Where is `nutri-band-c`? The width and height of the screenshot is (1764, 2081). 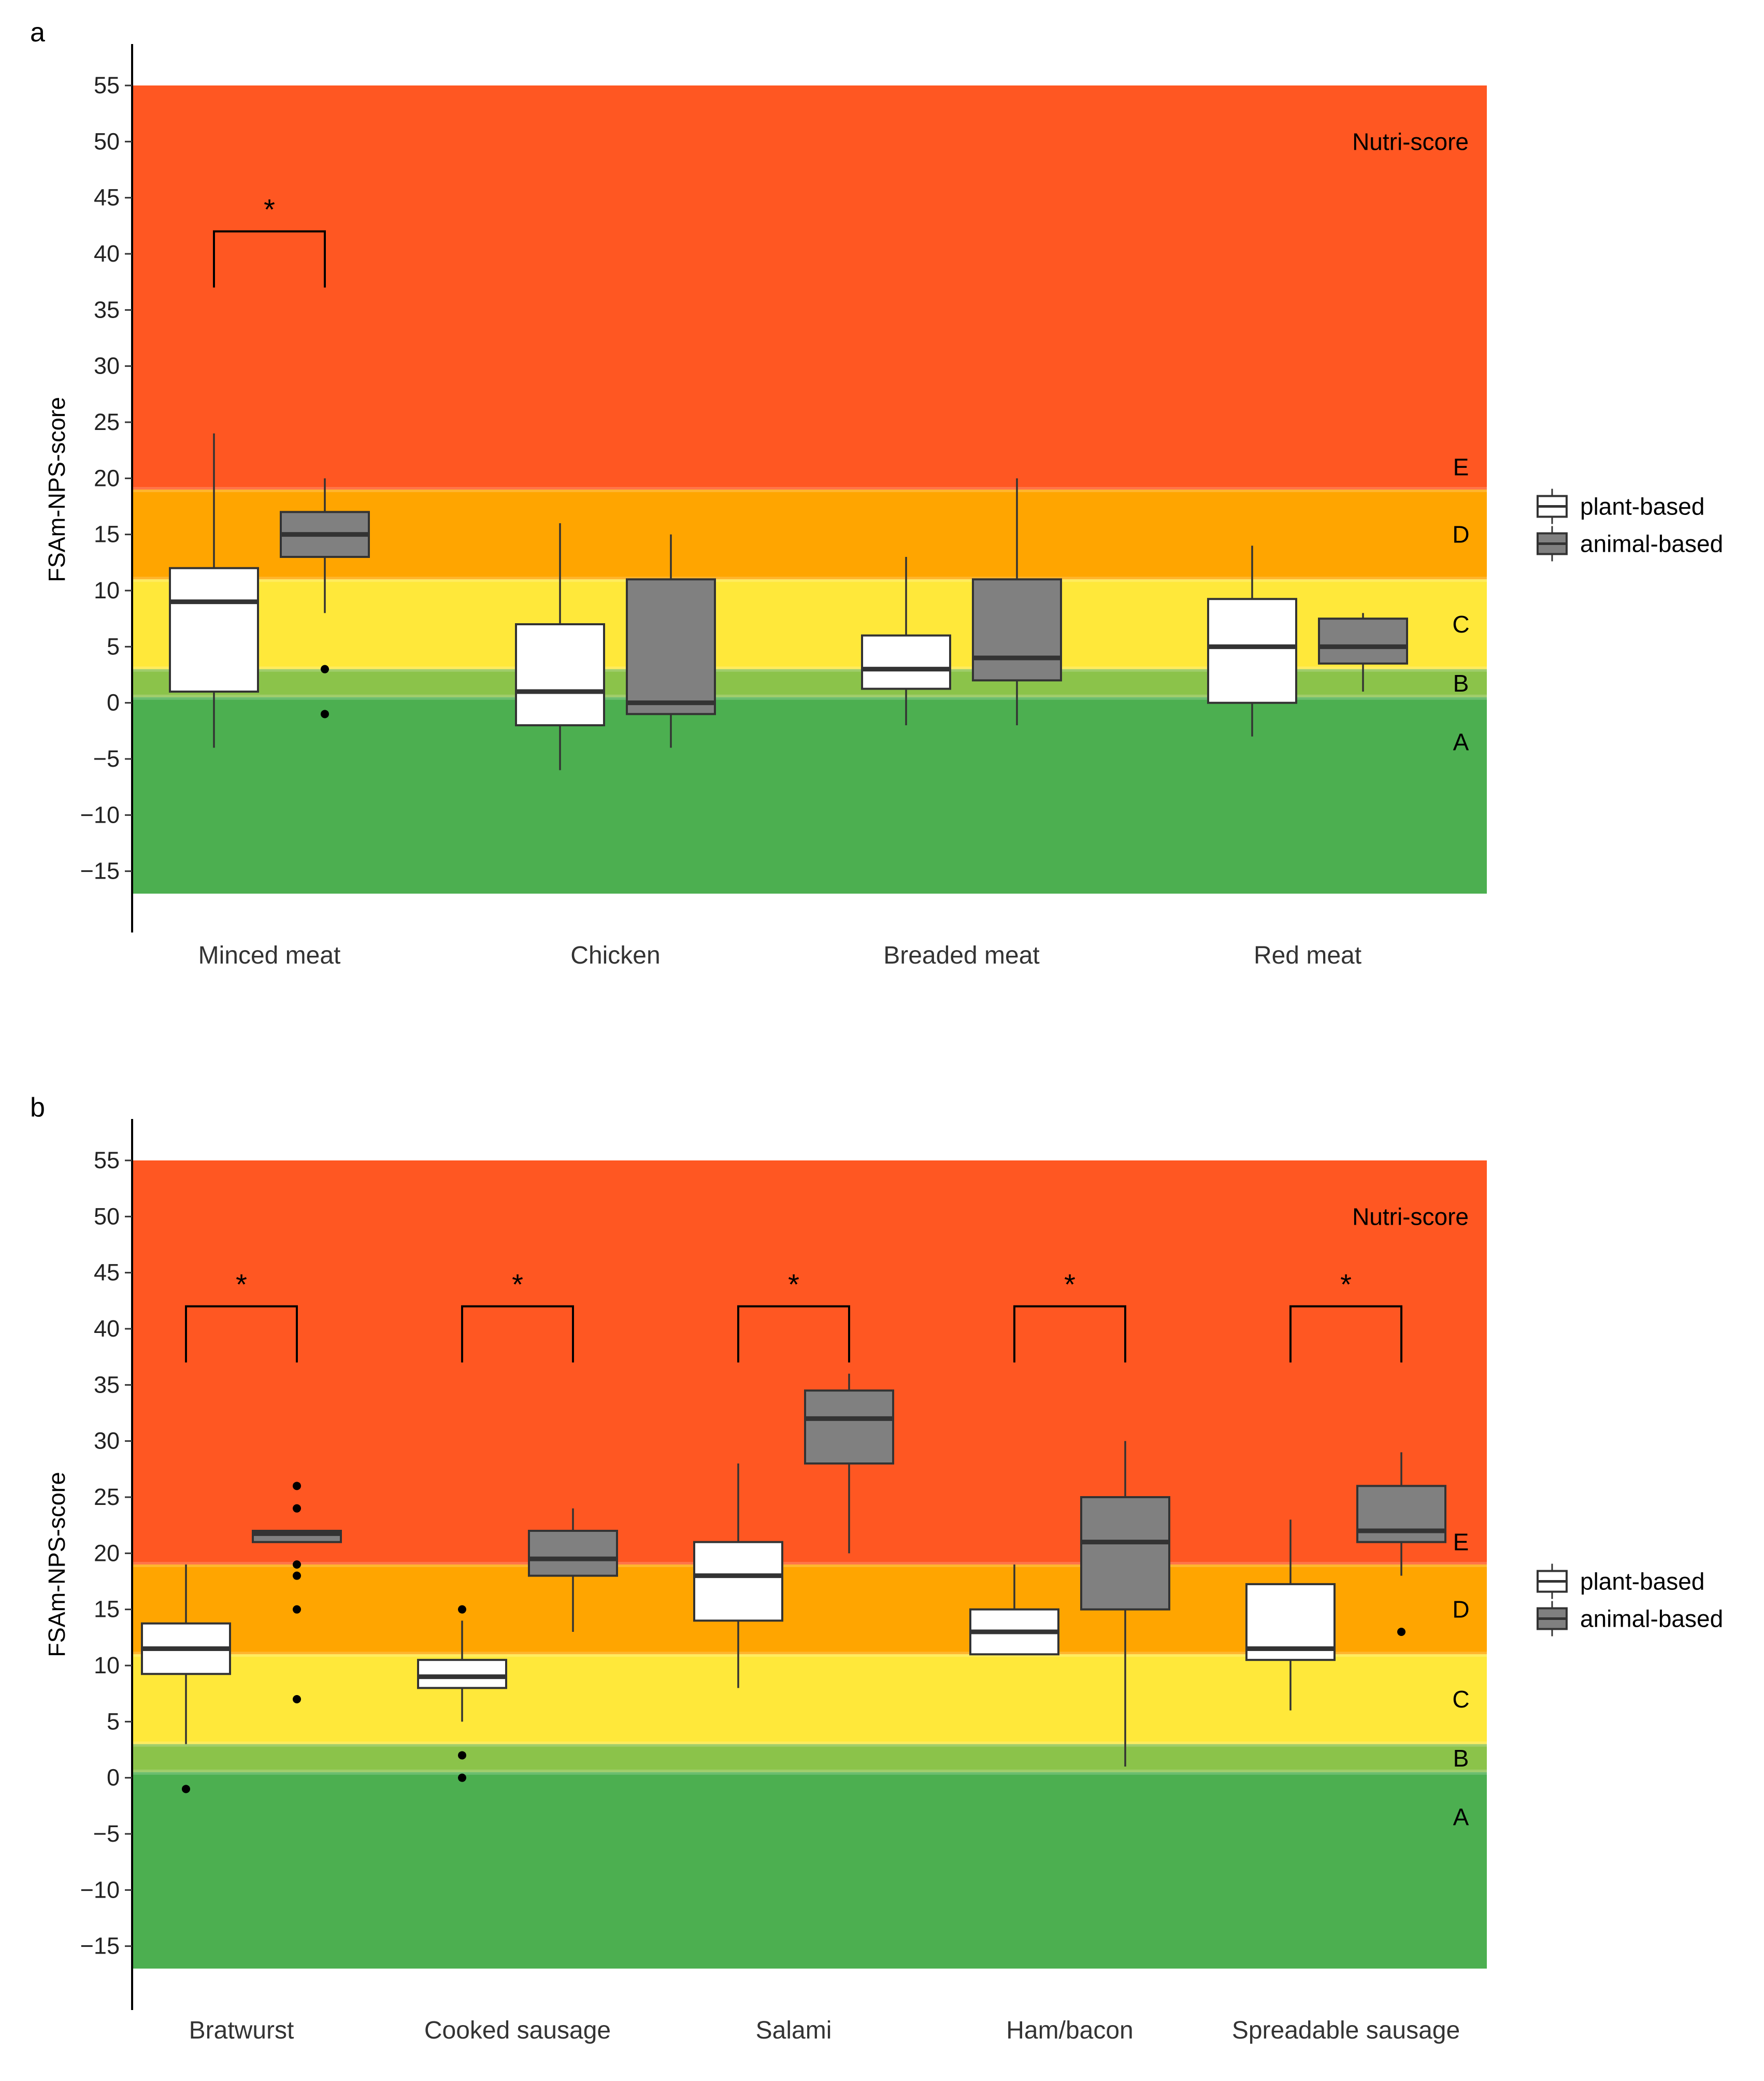 nutri-band-c is located at coordinates (809, 1699).